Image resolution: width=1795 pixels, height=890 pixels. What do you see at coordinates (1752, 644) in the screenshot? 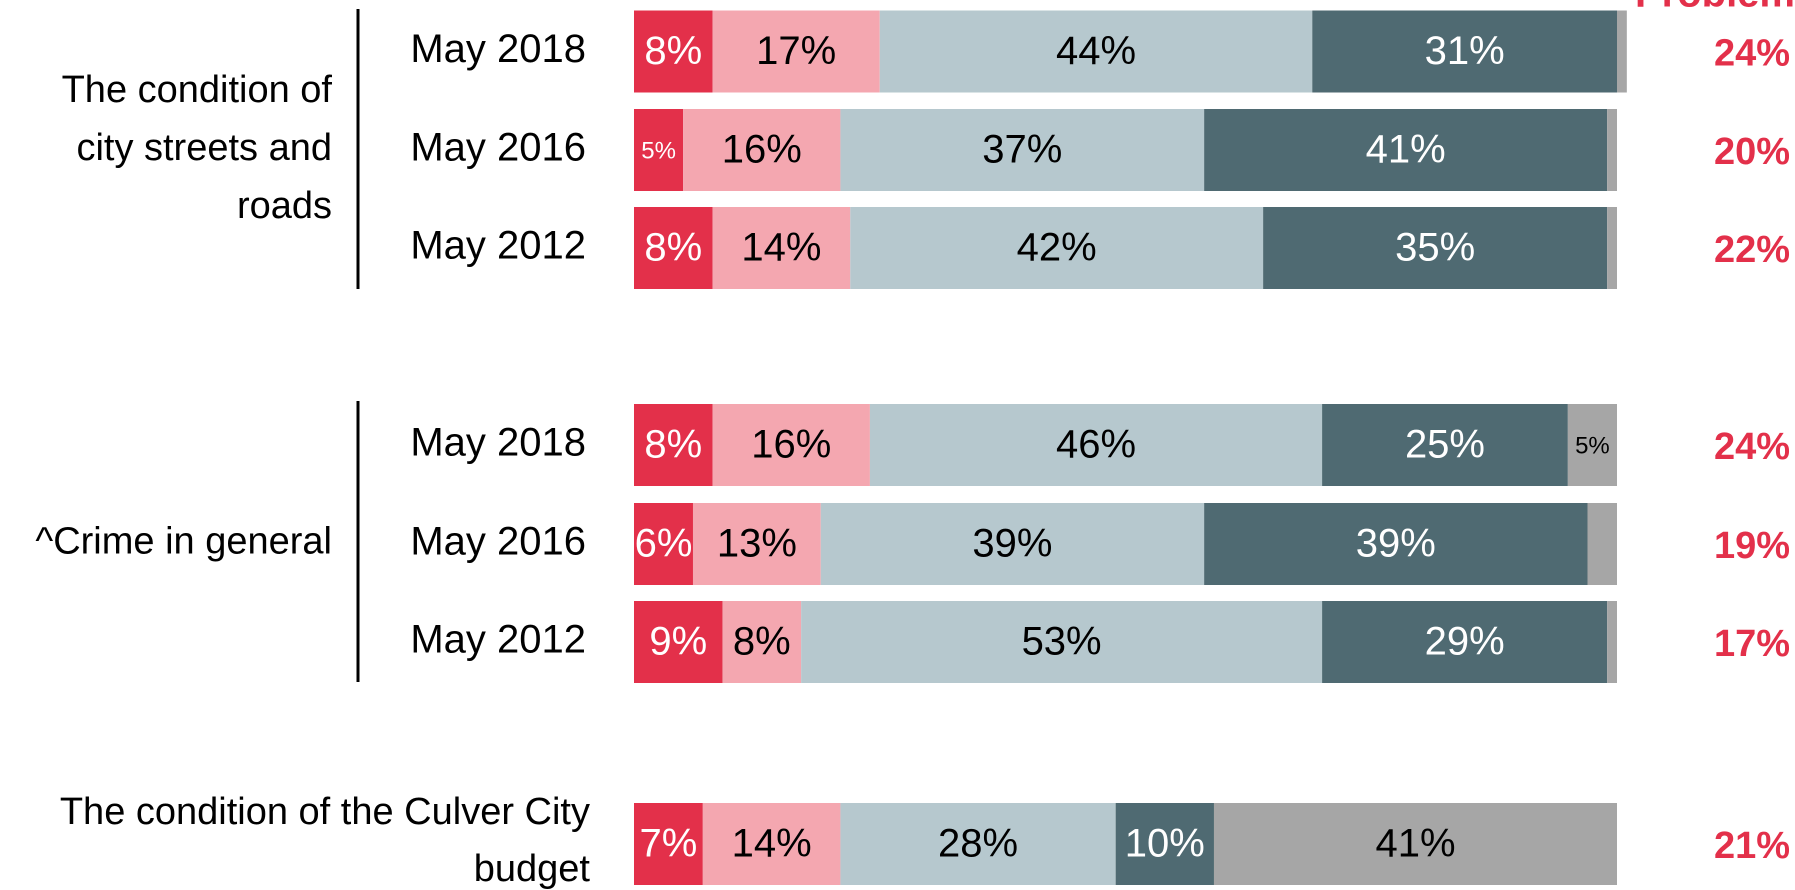
I see `net-label: 17%` at bounding box center [1752, 644].